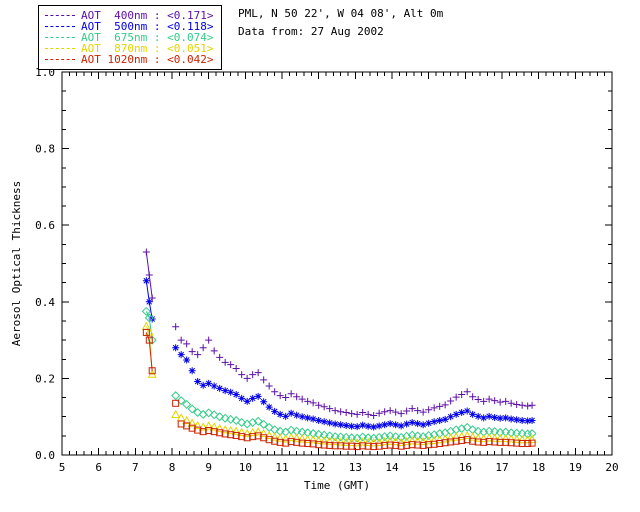  I want to click on legend-entry-aot-500nm: AOT 500nm : <0.118>, so click(129, 26).